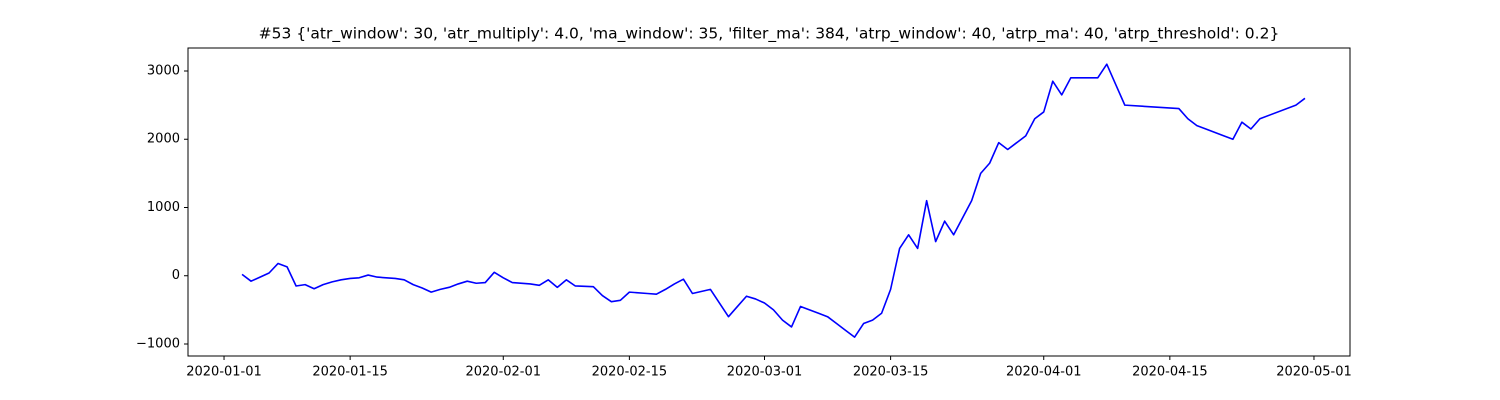  I want to click on y-tick-label: 2000, so click(163, 139).